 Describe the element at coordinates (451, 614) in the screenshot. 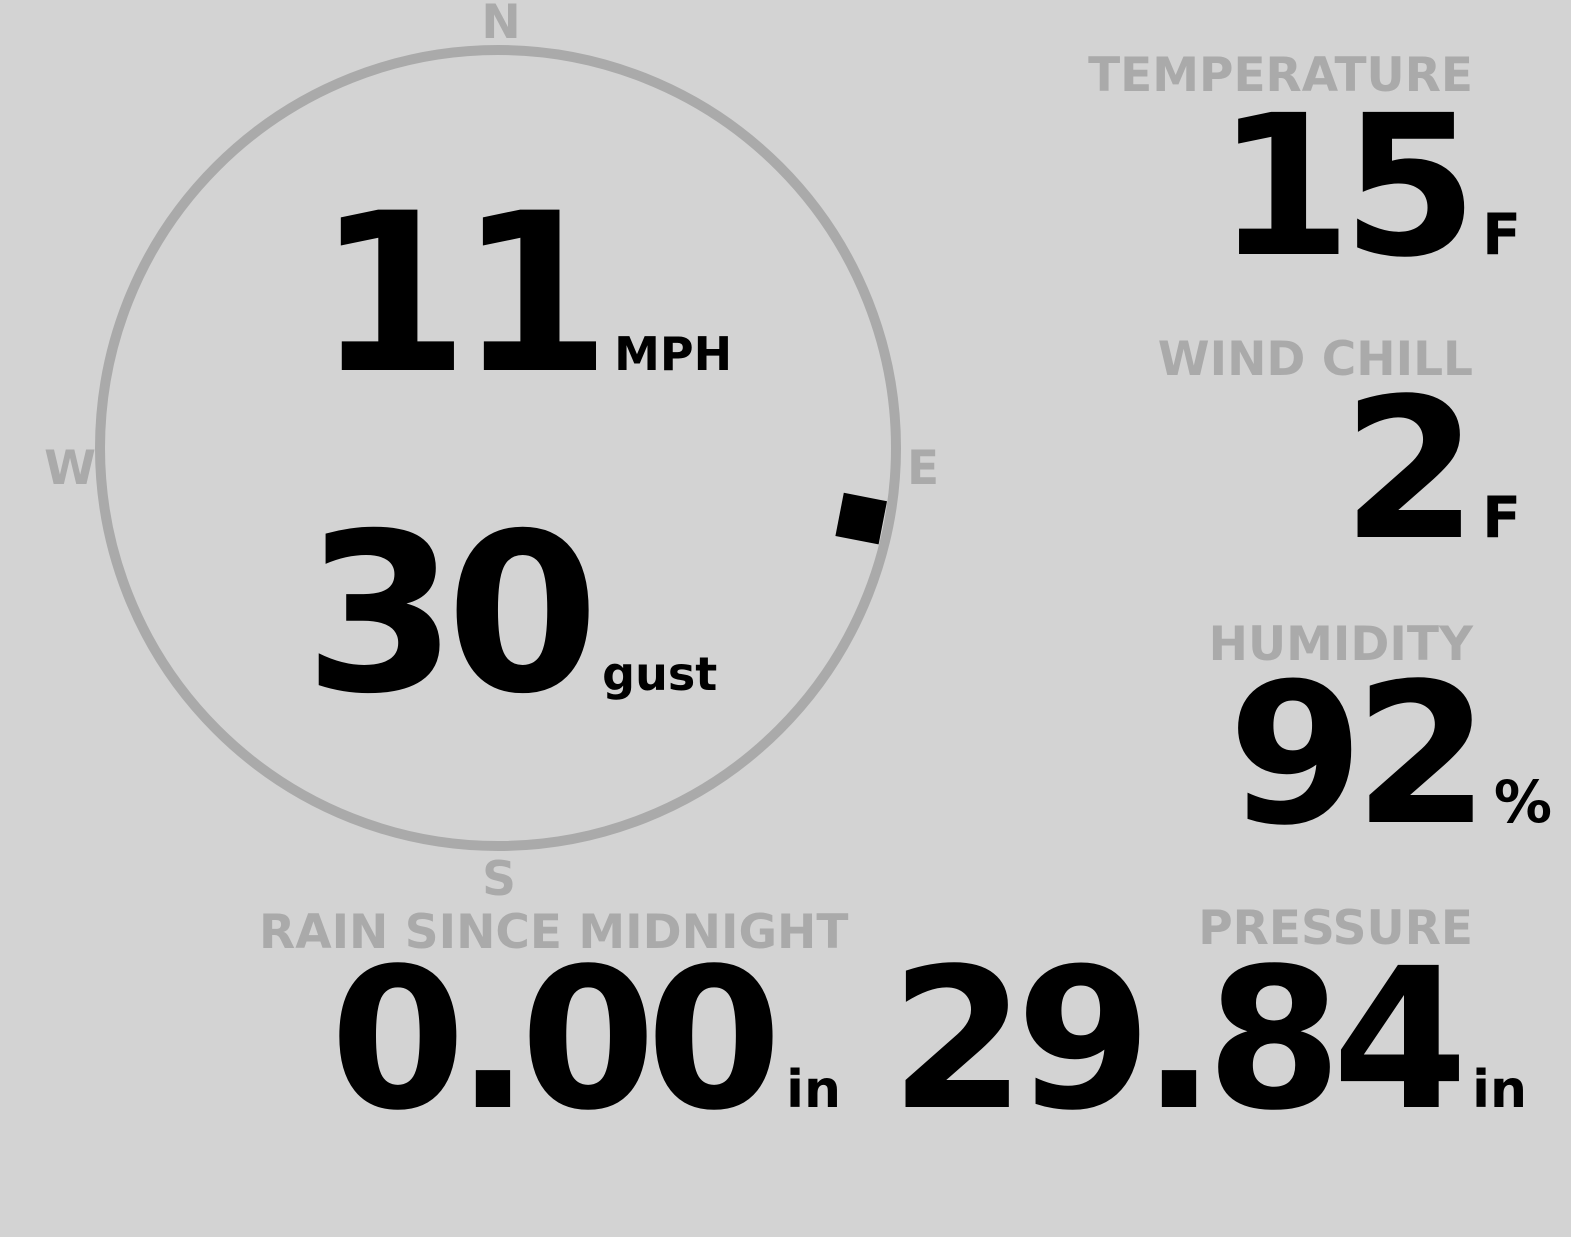

I see `wind-gust-value: 30` at that location.